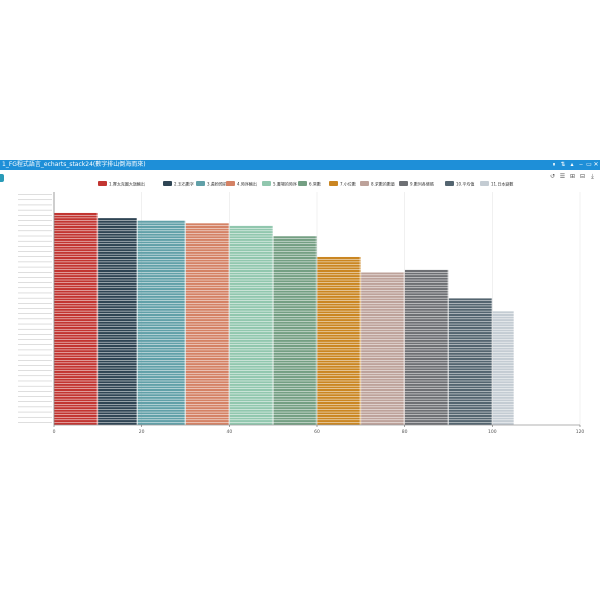 The width and height of the screenshot is (600, 600). Describe the element at coordinates (213, 184) in the screenshot. I see `legend-item: 3.黃粉預前等` at that location.